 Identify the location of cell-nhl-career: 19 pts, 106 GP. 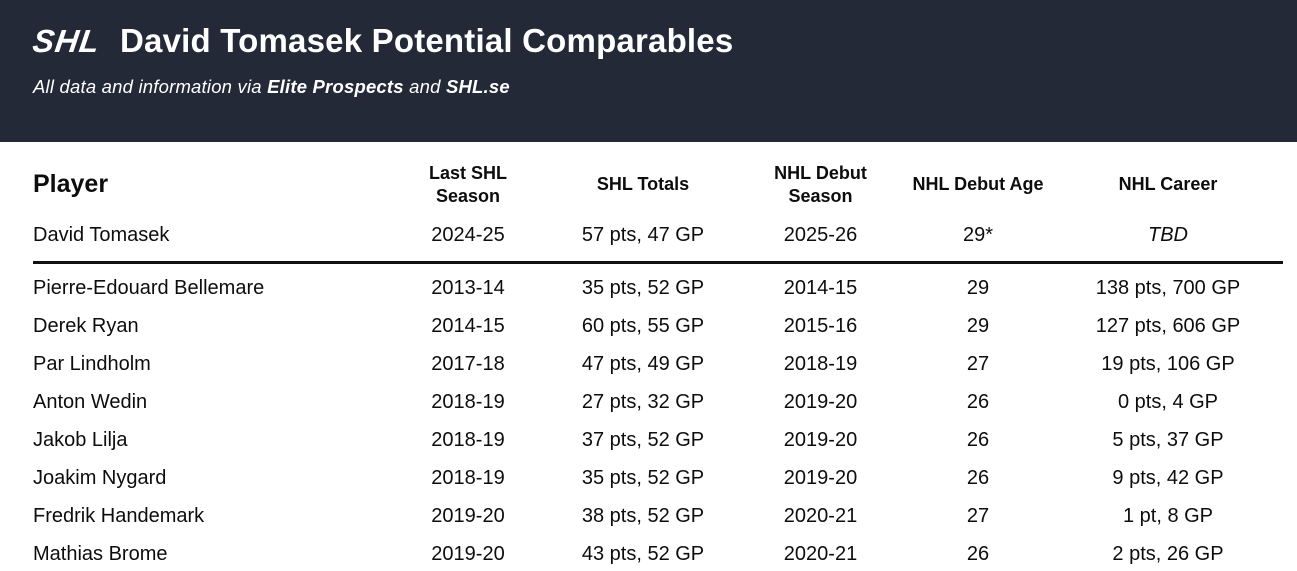
(1168, 364).